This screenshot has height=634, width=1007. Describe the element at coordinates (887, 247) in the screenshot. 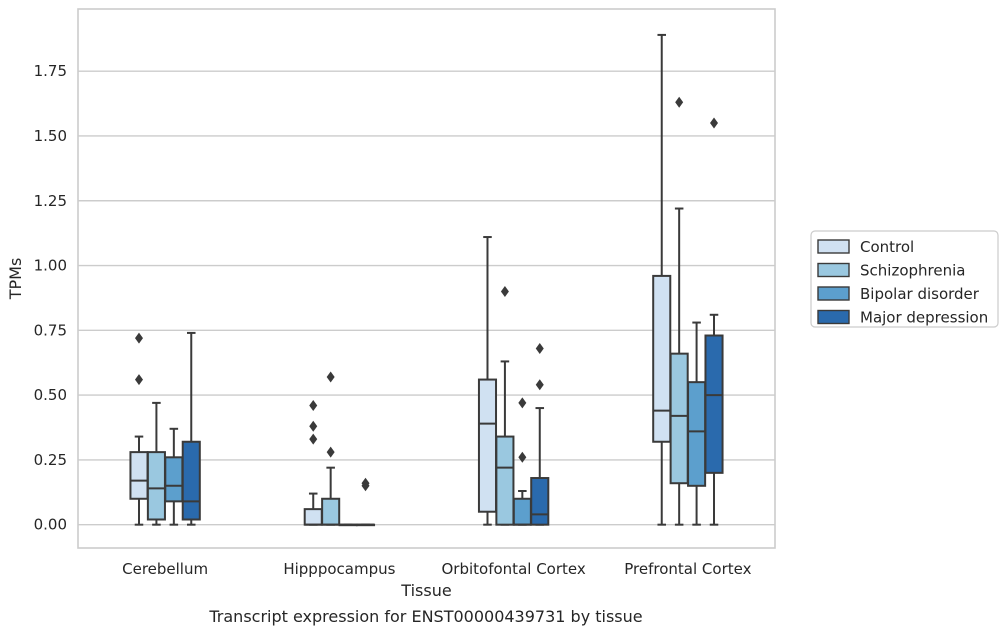

I see `legend-label: Control` at that location.